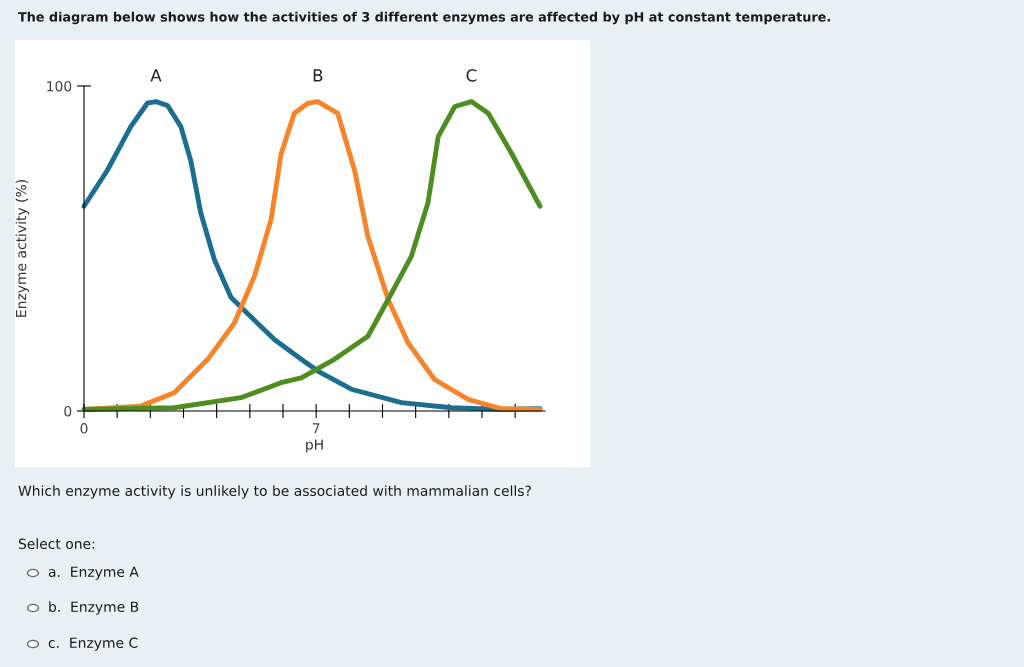 This screenshot has width=1024, height=667. I want to click on series-label: C, so click(471, 75).